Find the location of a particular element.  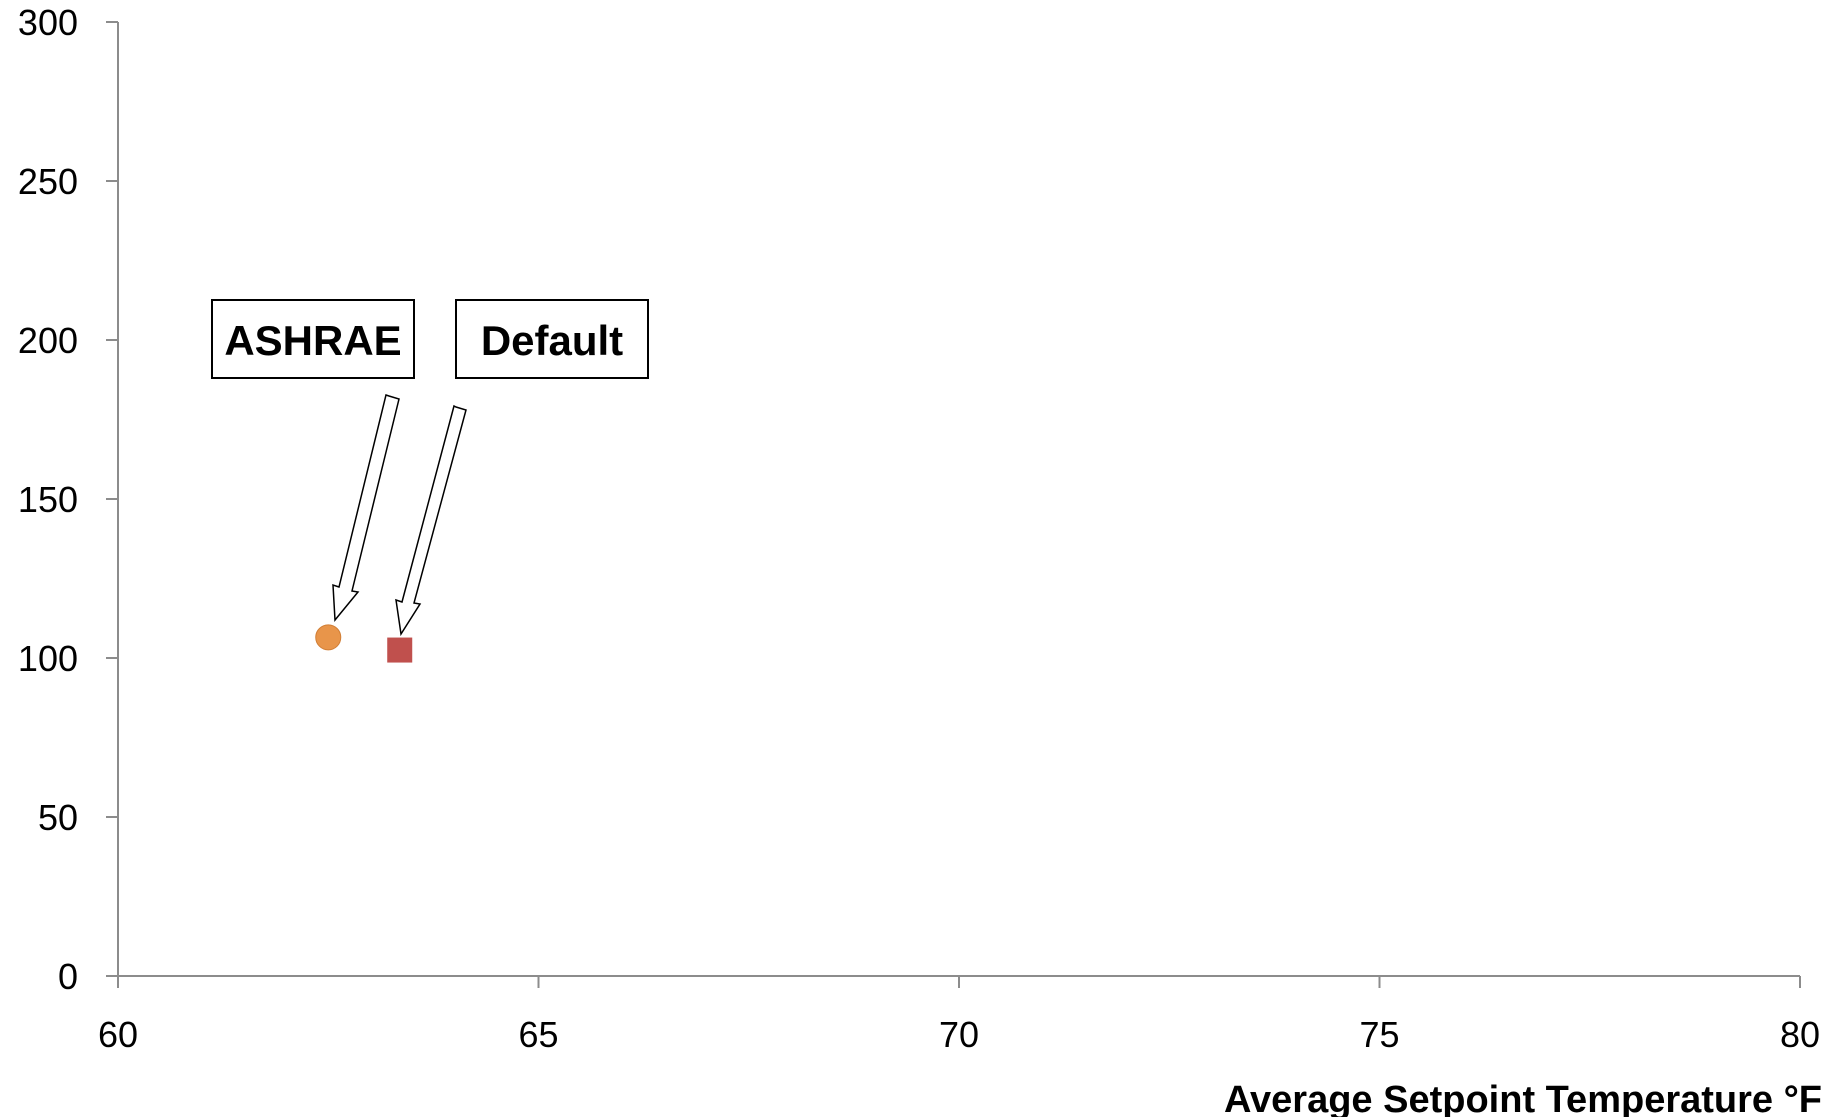

callout-ashrae-text: ASHRAE is located at coordinates (312, 340).